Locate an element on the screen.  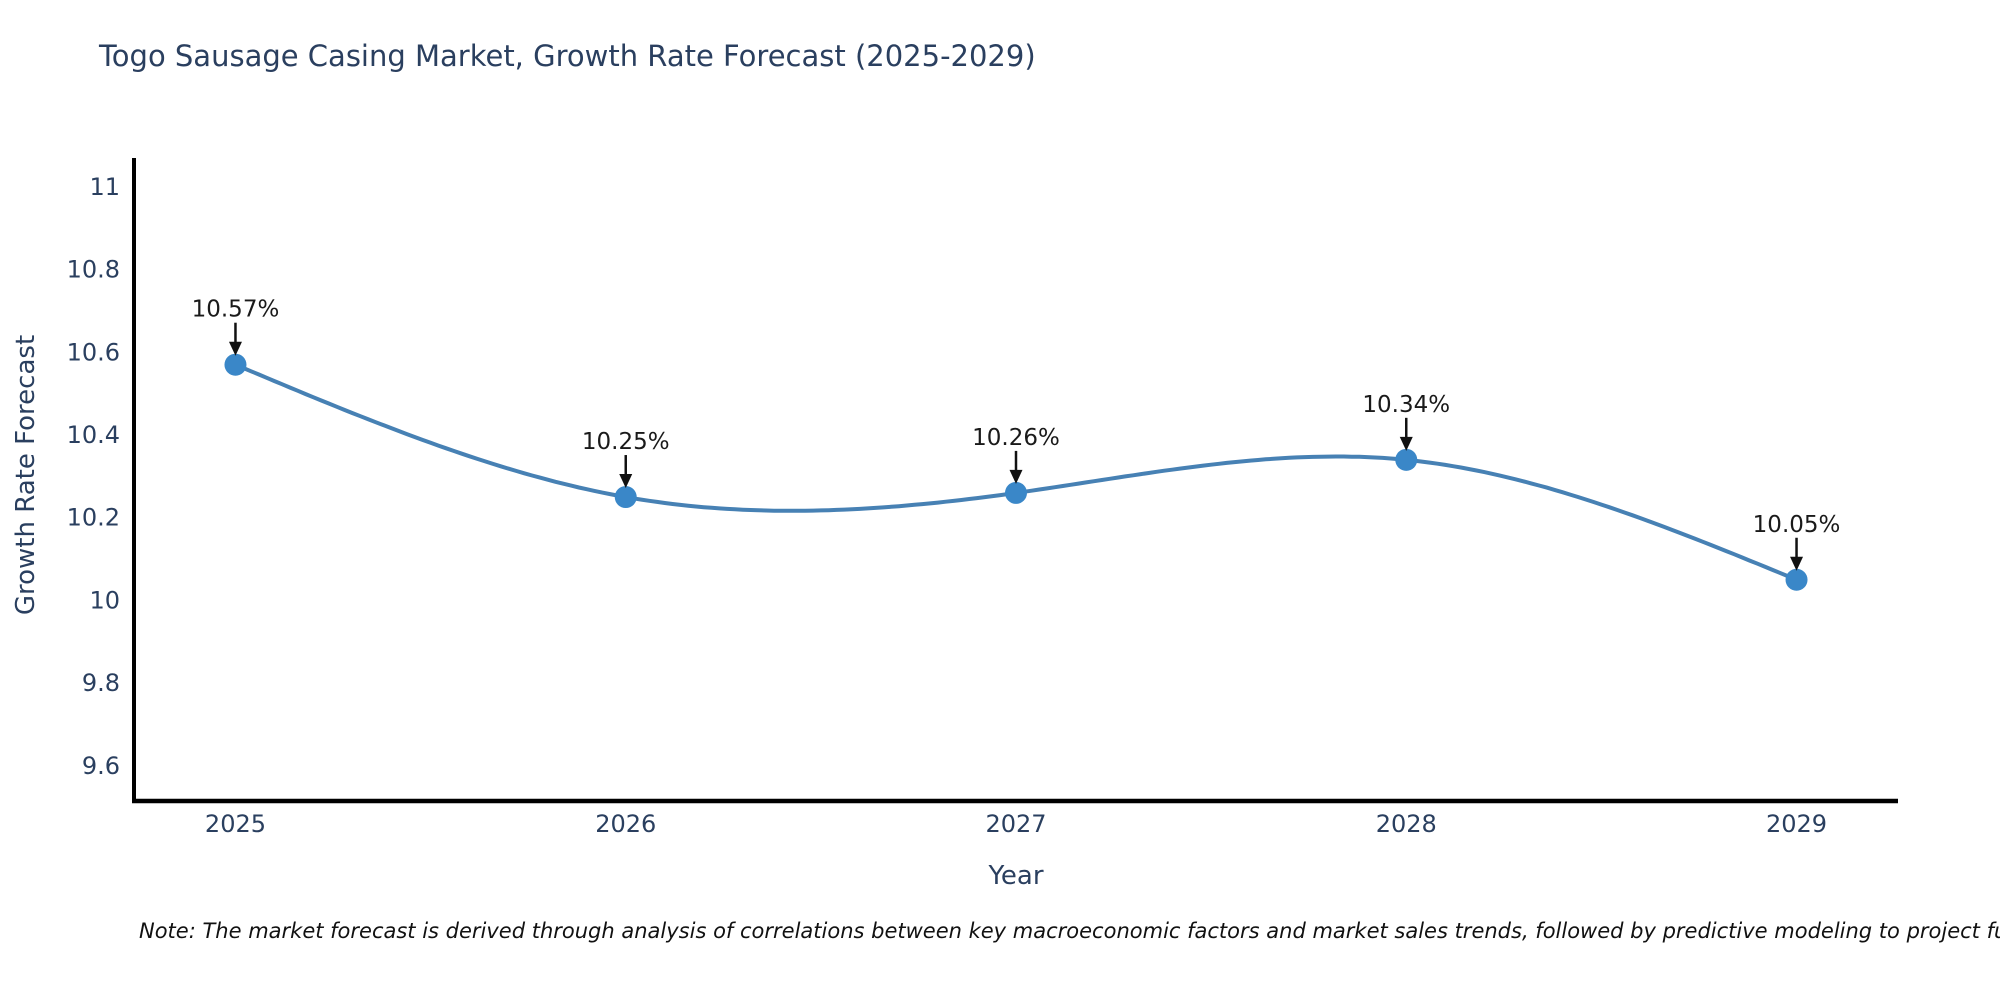
annotation-label: 10.25% is located at coordinates (626, 442).